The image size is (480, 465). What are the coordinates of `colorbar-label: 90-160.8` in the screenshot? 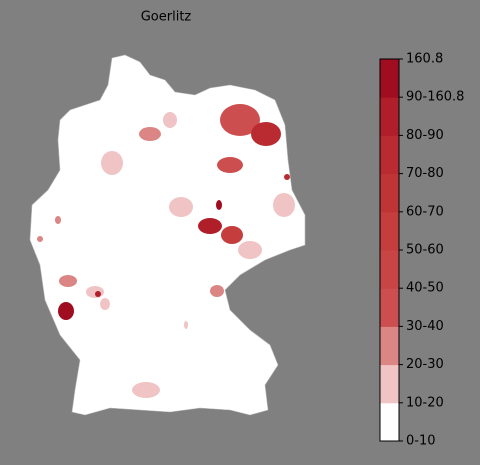 It's located at (435, 97).